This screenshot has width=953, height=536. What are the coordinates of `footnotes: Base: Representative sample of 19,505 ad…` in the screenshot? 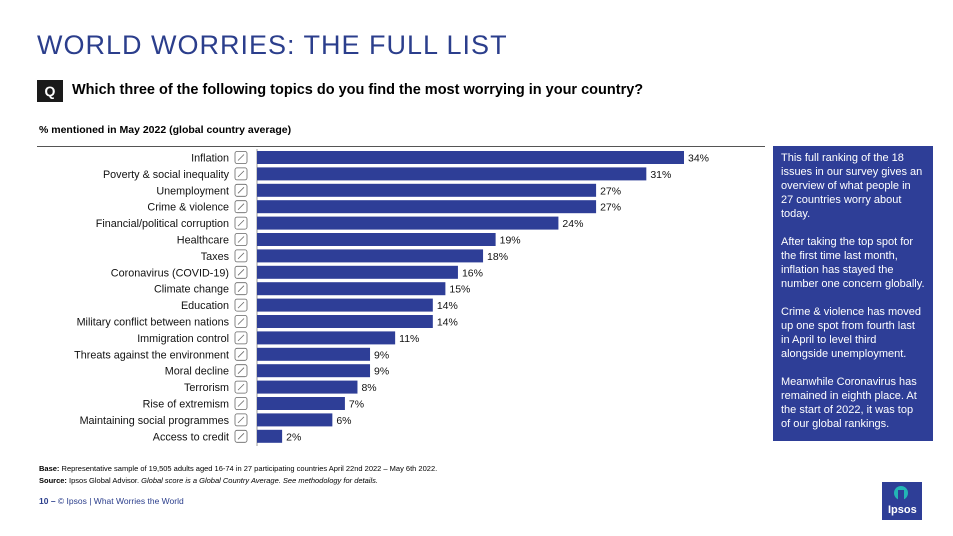 It's located at (238, 475).